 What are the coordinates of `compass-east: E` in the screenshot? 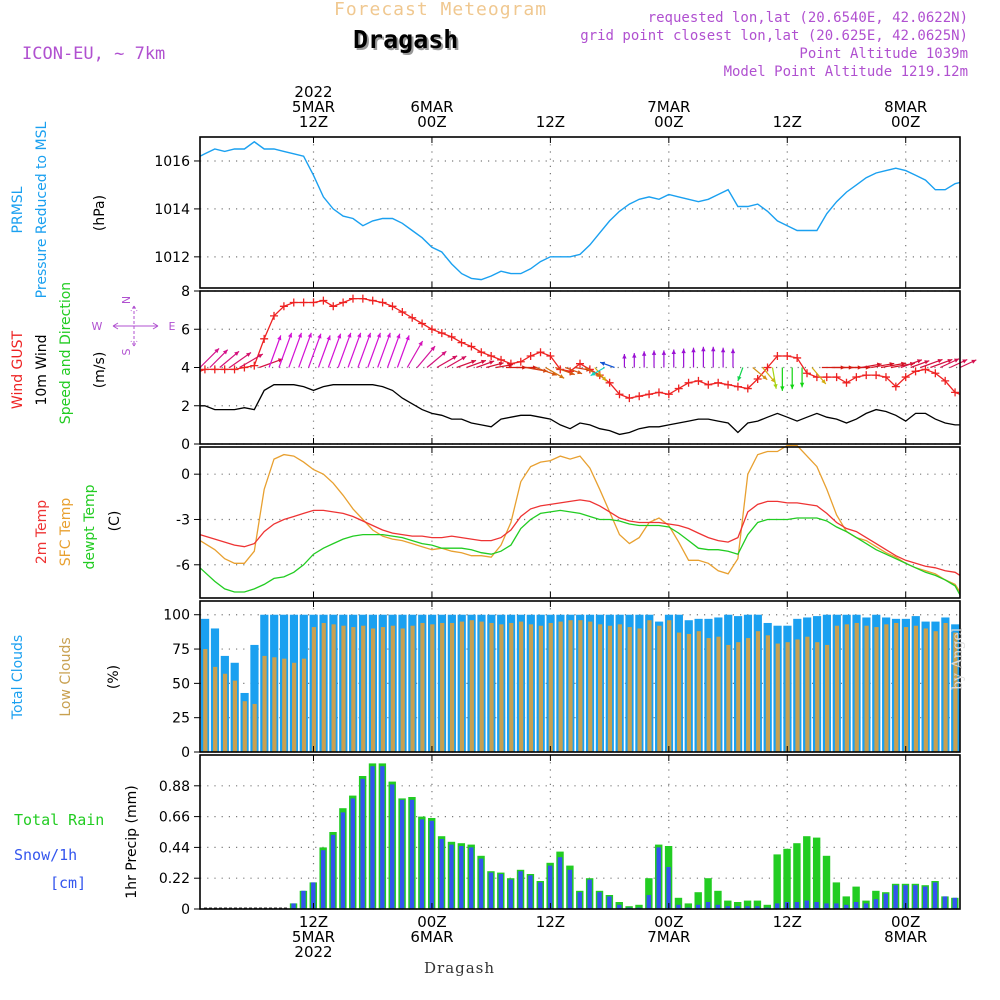 It's located at (172, 326).